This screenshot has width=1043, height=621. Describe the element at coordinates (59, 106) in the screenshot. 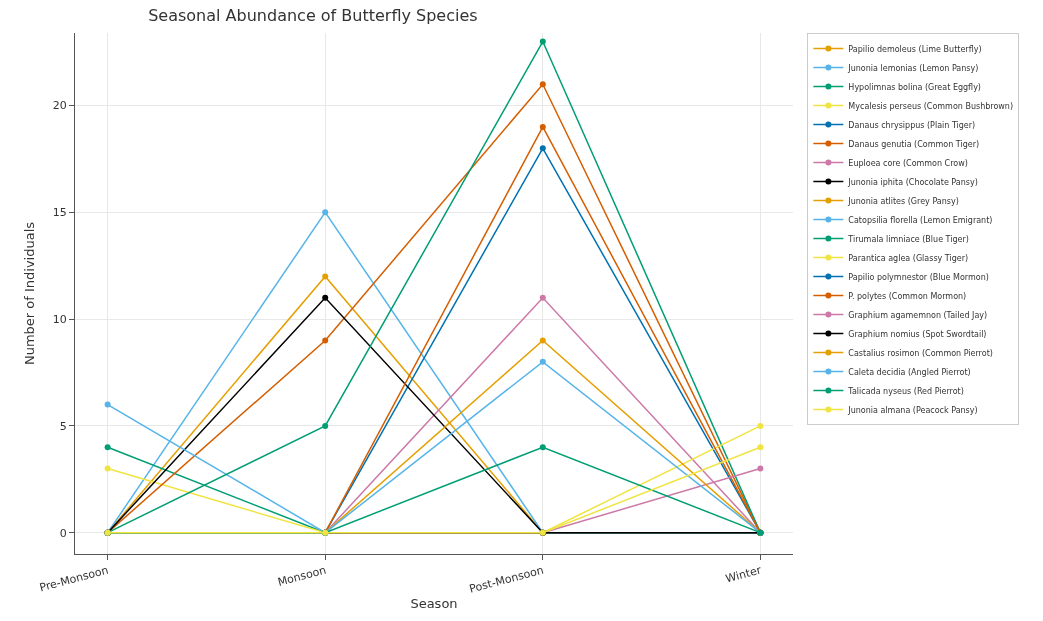

I see `y-tick-label: 20` at that location.